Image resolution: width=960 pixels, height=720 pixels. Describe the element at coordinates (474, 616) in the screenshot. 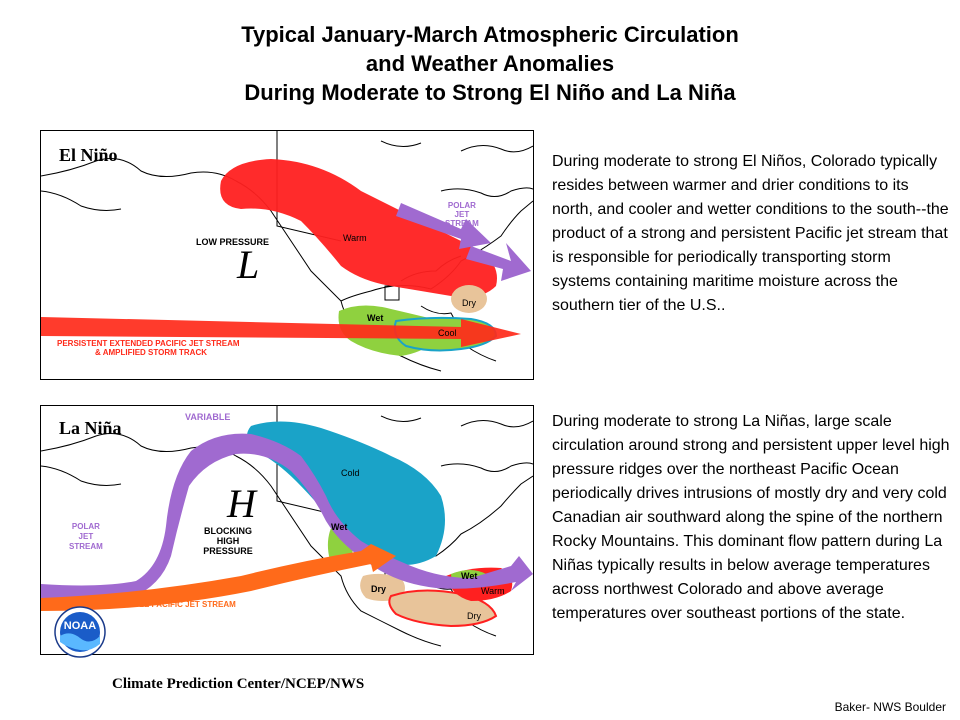

I see `dry-label-southeast: Dry` at that location.